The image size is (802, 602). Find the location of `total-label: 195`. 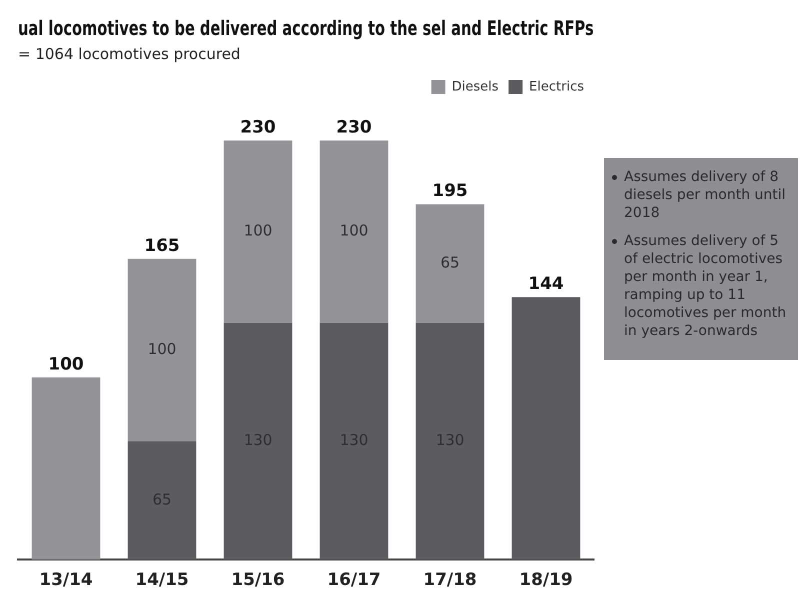

total-label: 195 is located at coordinates (450, 191).